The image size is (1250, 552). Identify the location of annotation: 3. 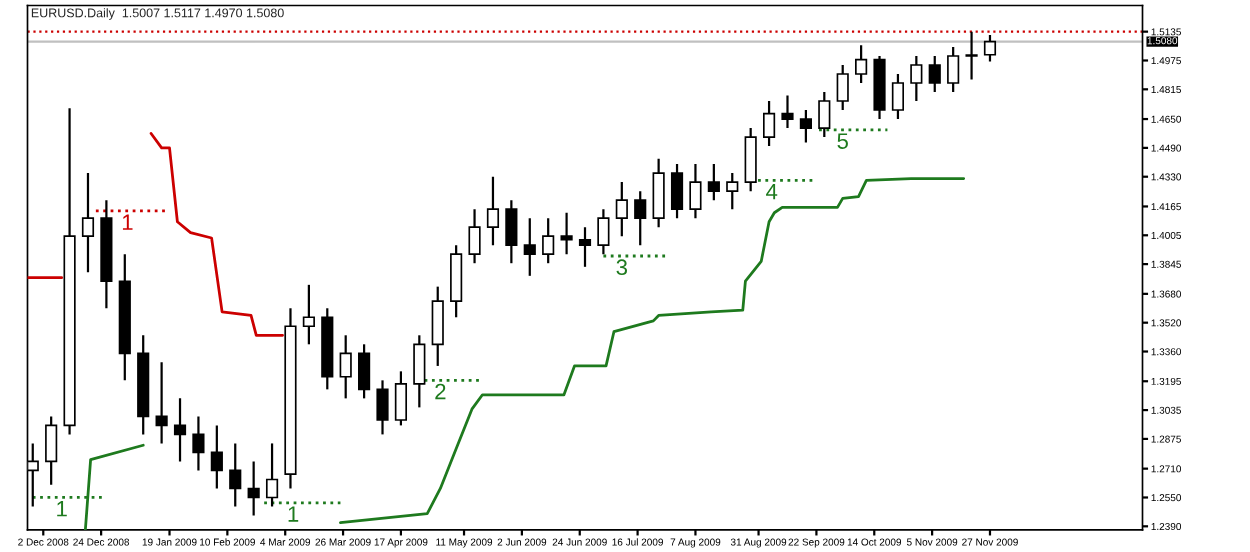
(622, 267).